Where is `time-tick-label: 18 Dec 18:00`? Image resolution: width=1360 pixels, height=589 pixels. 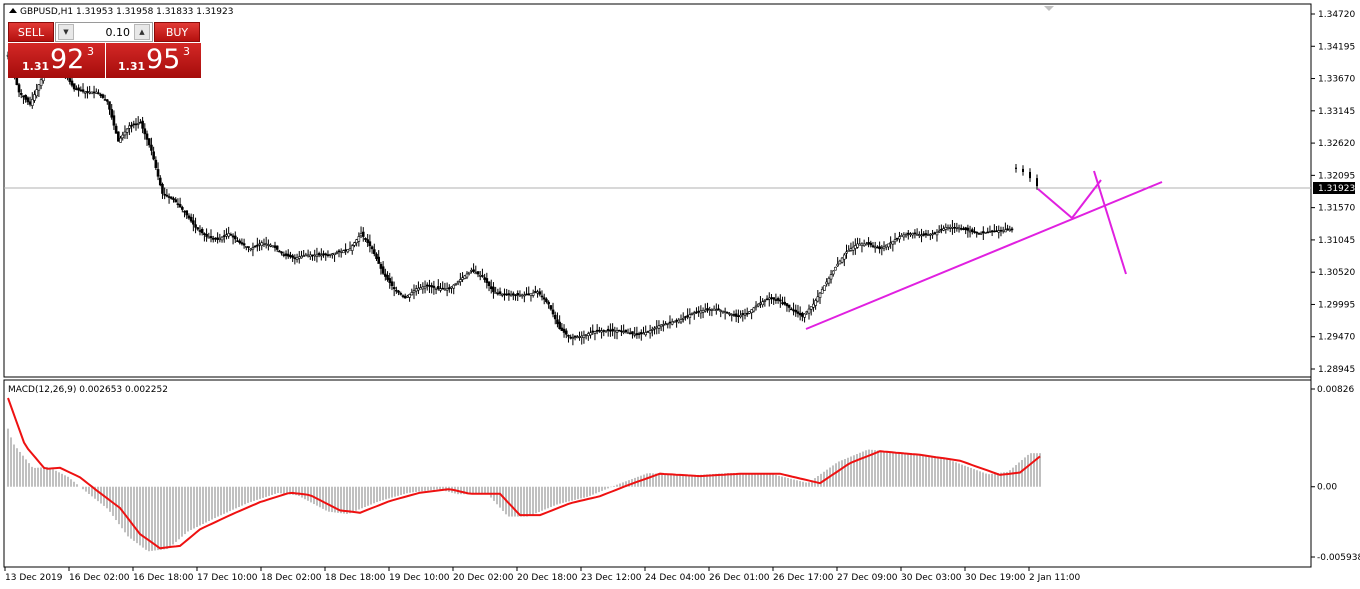
time-tick-label: 18 Dec 18:00 is located at coordinates (355, 578).